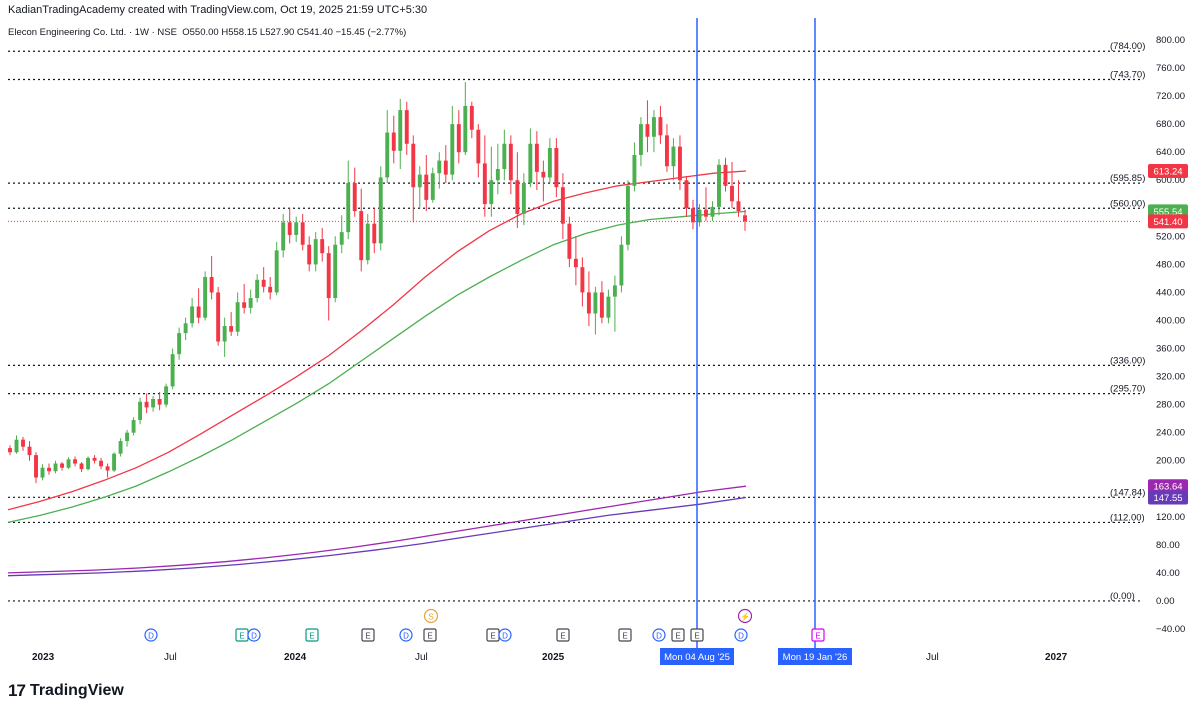 Image resolution: width=1200 pixels, height=714 pixels. Describe the element at coordinates (1170, 405) in the screenshot. I see `price-axis-tick-label: 280.00` at that location.